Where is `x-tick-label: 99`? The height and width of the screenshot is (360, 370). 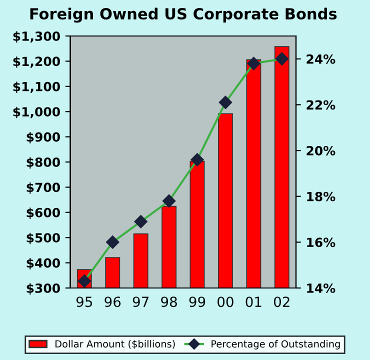 x-tick-label: 99 is located at coordinates (197, 302).